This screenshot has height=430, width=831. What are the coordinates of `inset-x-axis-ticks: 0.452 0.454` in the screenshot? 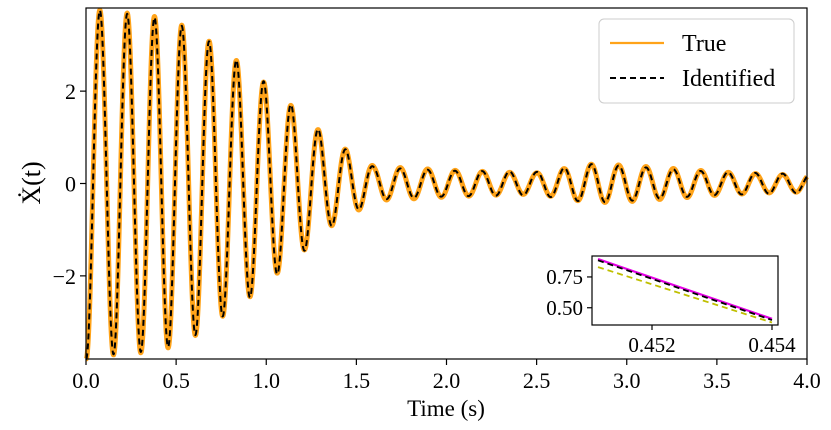 It's located at (712, 341).